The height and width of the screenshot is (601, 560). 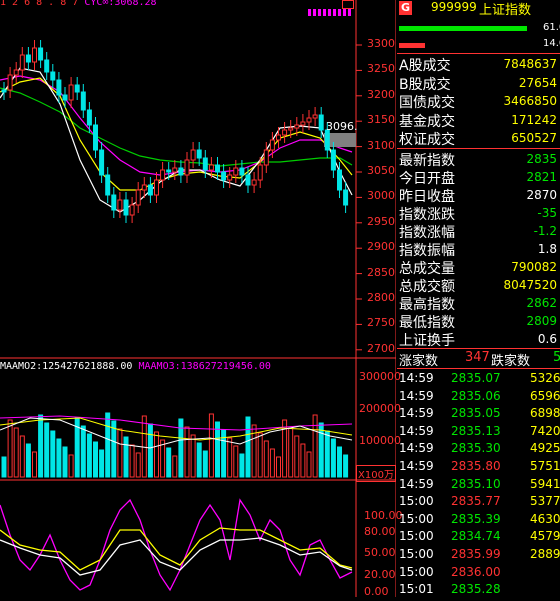 What do you see at coordinates (545, 536) in the screenshot?
I see `tick-volume: 4579` at bounding box center [545, 536].